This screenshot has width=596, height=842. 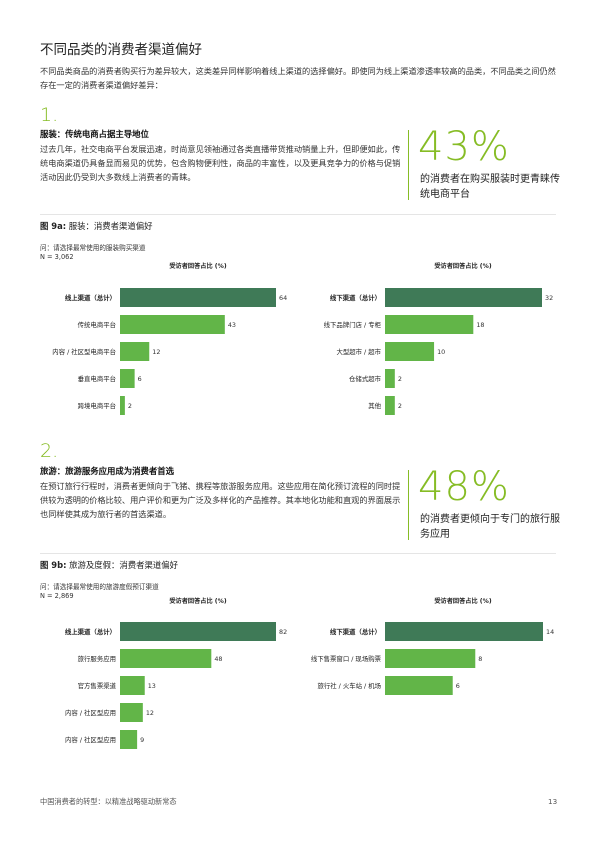 What do you see at coordinates (90, 631) in the screenshot?
I see `chart-3-category-label: 线上渠道（总计）` at bounding box center [90, 631].